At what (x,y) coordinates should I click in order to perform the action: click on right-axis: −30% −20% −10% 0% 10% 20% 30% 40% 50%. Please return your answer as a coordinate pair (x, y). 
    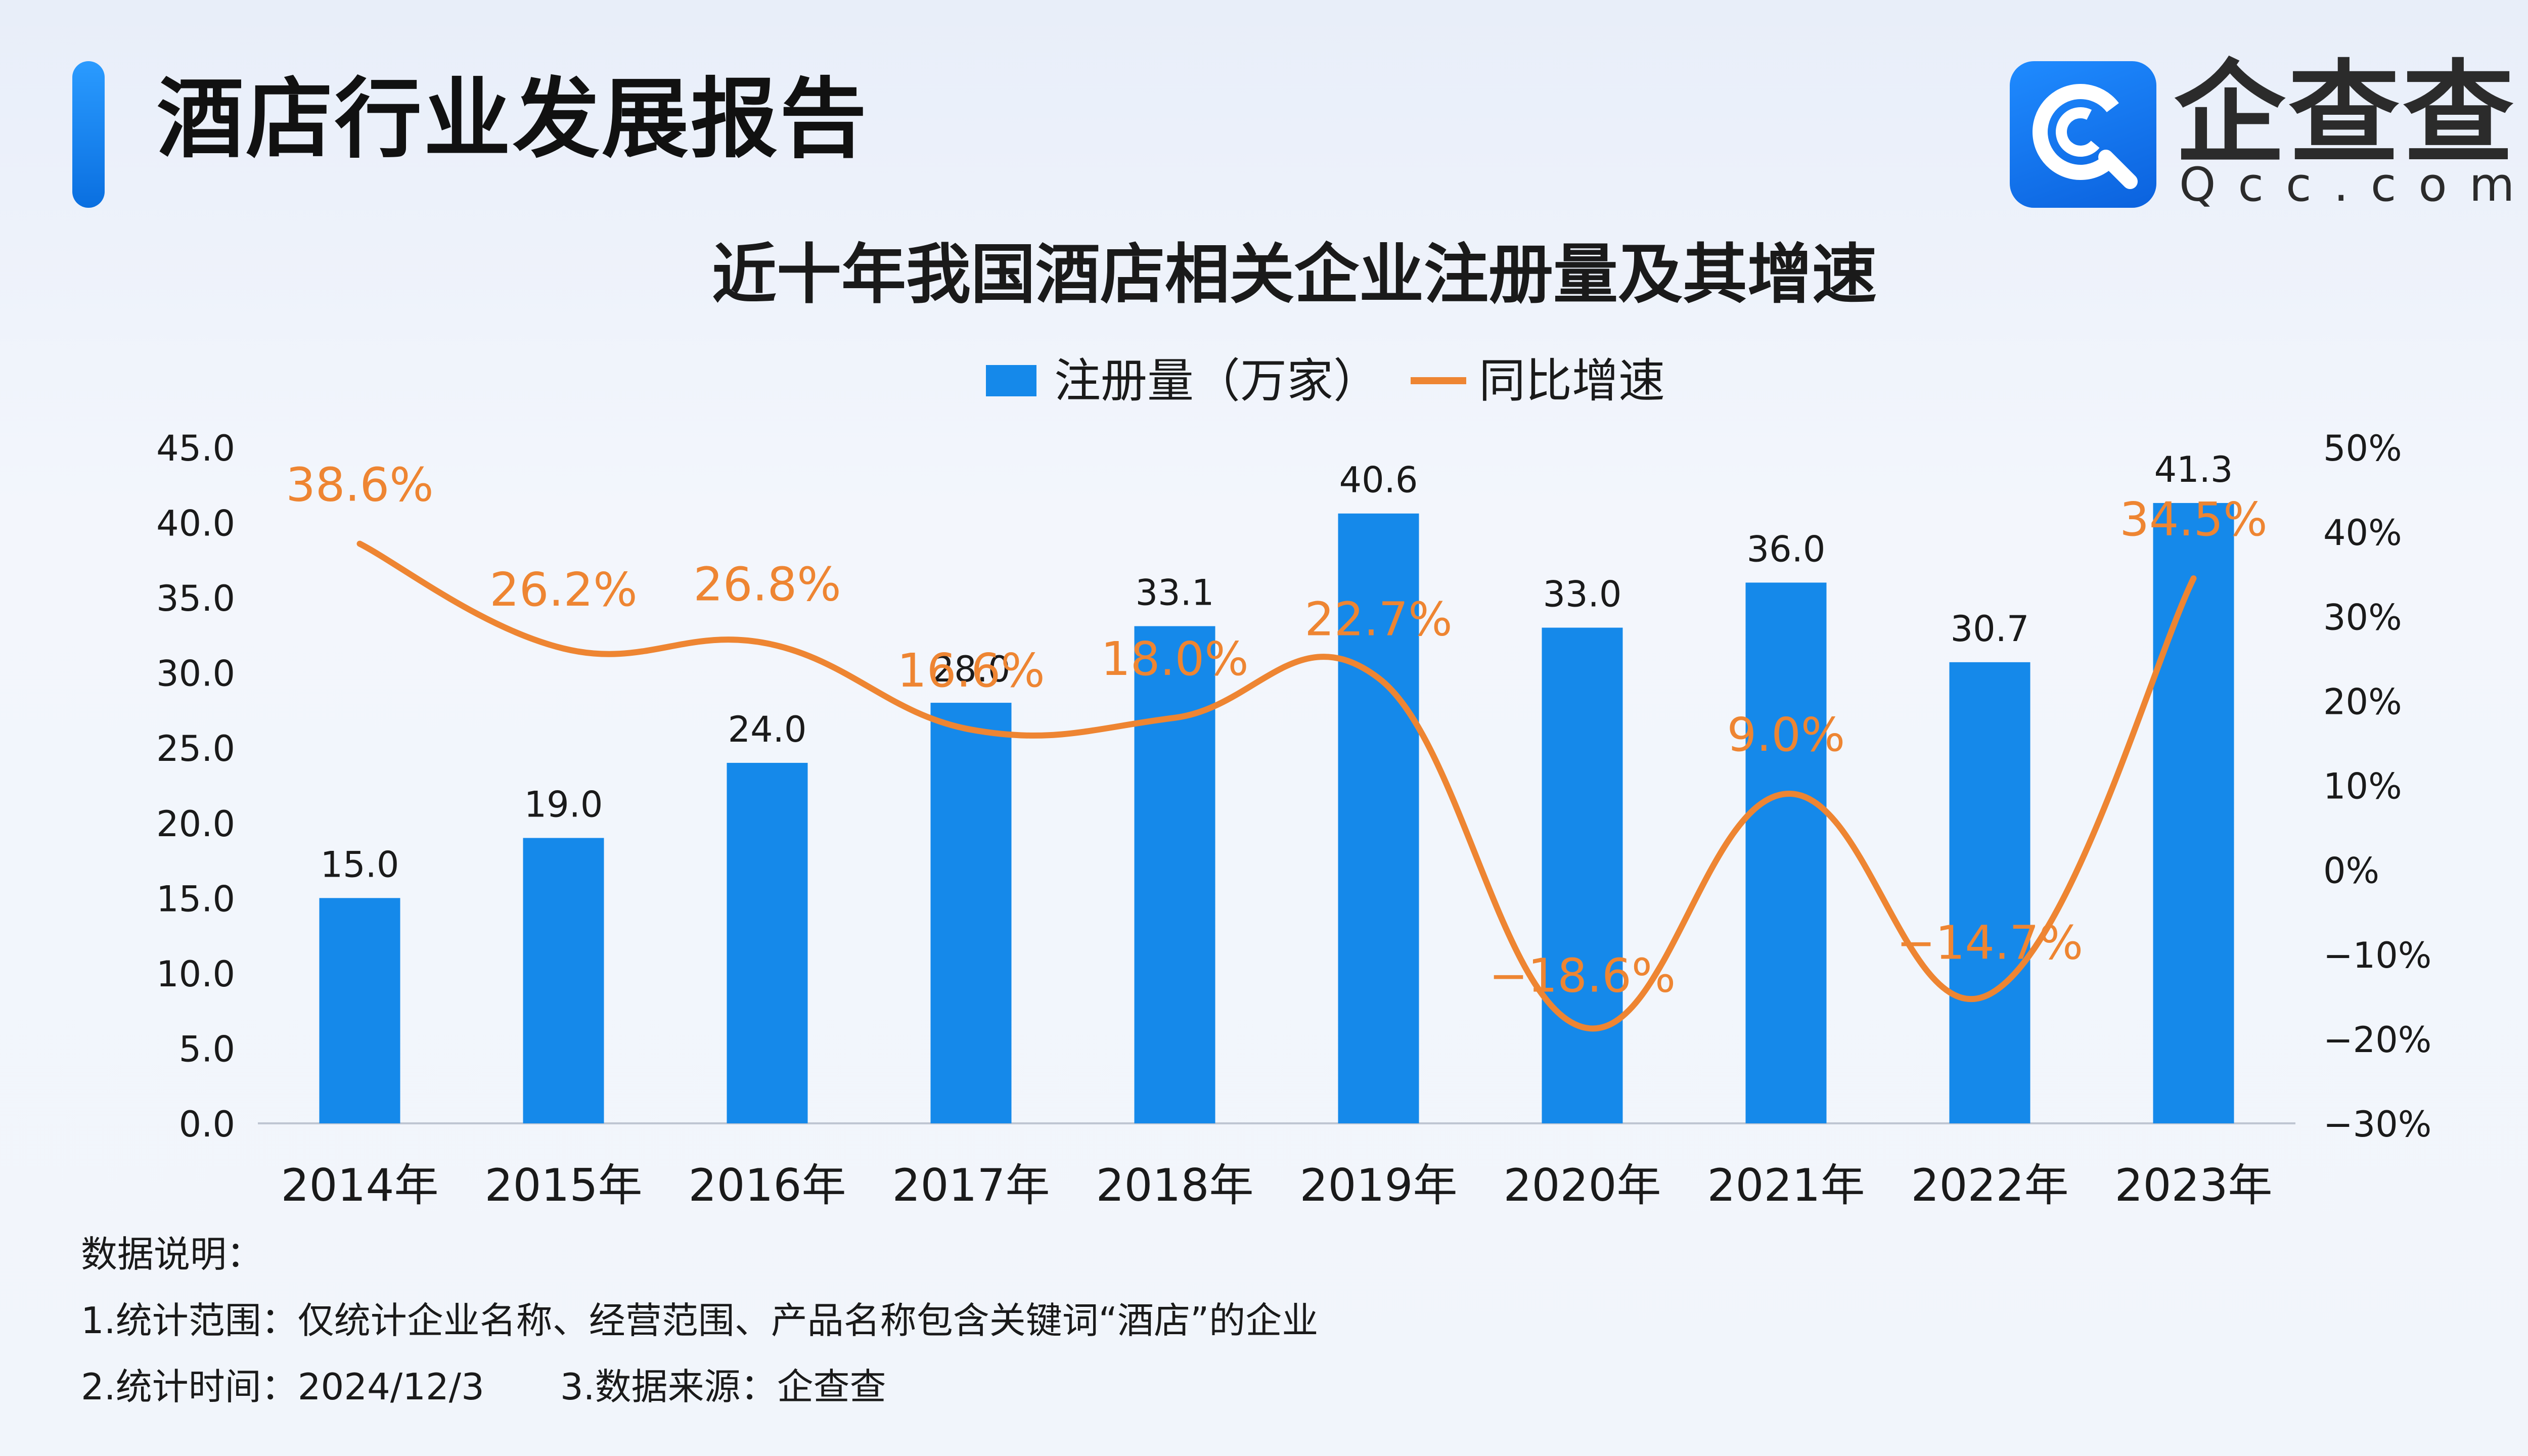
    Looking at the image, I should click on (2377, 786).